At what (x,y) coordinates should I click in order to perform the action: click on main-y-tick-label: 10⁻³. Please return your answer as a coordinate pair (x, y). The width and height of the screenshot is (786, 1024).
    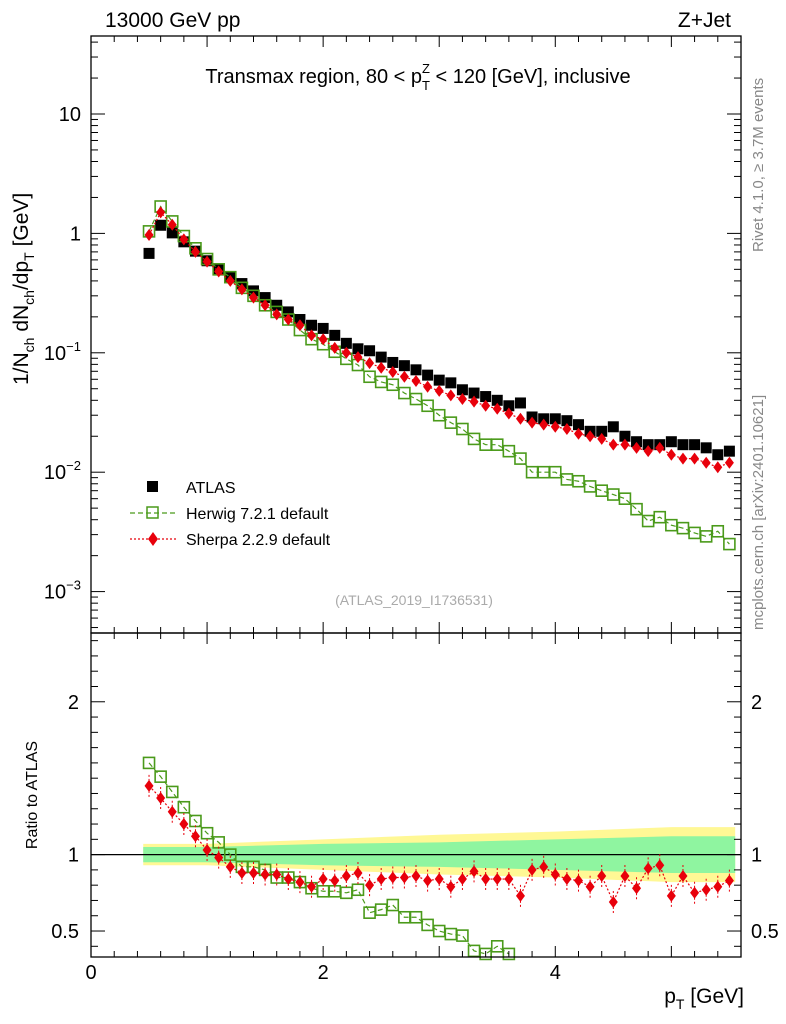
    Looking at the image, I should click on (62, 591).